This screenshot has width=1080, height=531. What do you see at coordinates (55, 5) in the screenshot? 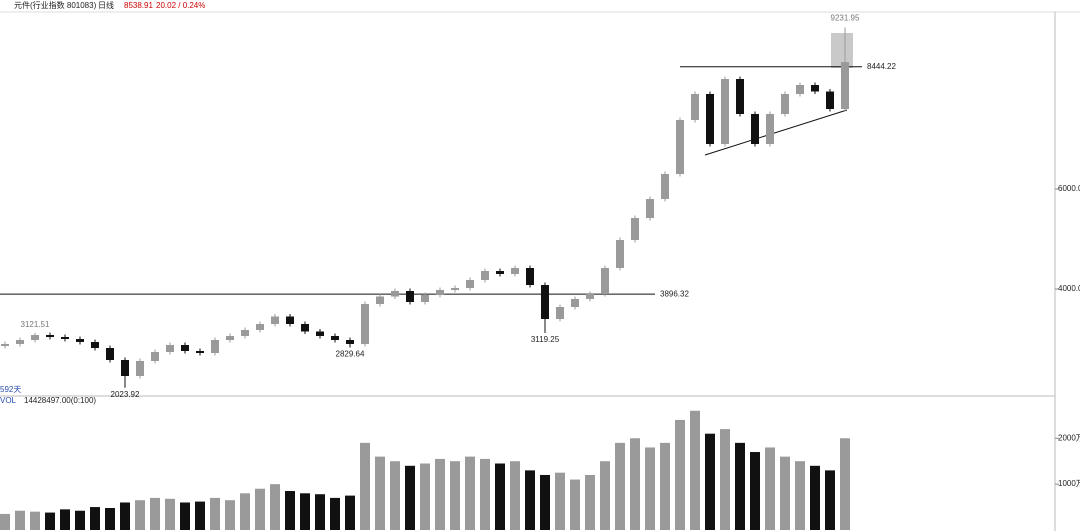
I see `title: 元件(行业指数 801083)` at bounding box center [55, 5].